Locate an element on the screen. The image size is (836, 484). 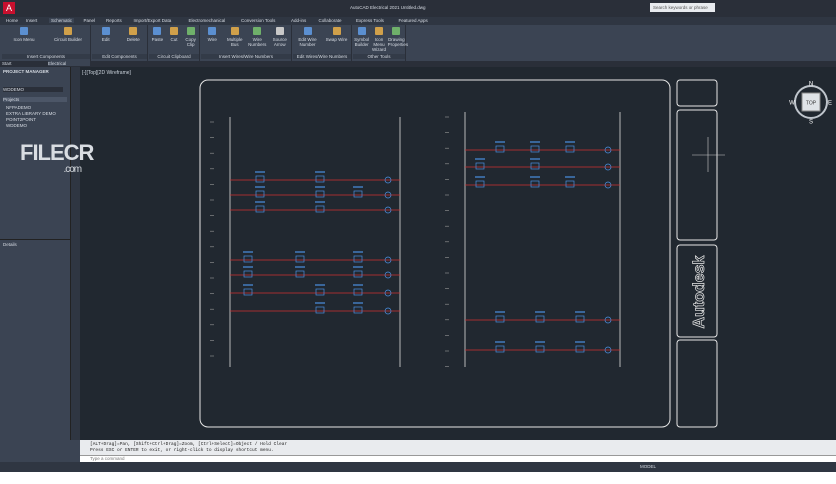
ribbon-tab: Schematic is located at coordinates (62, 20).